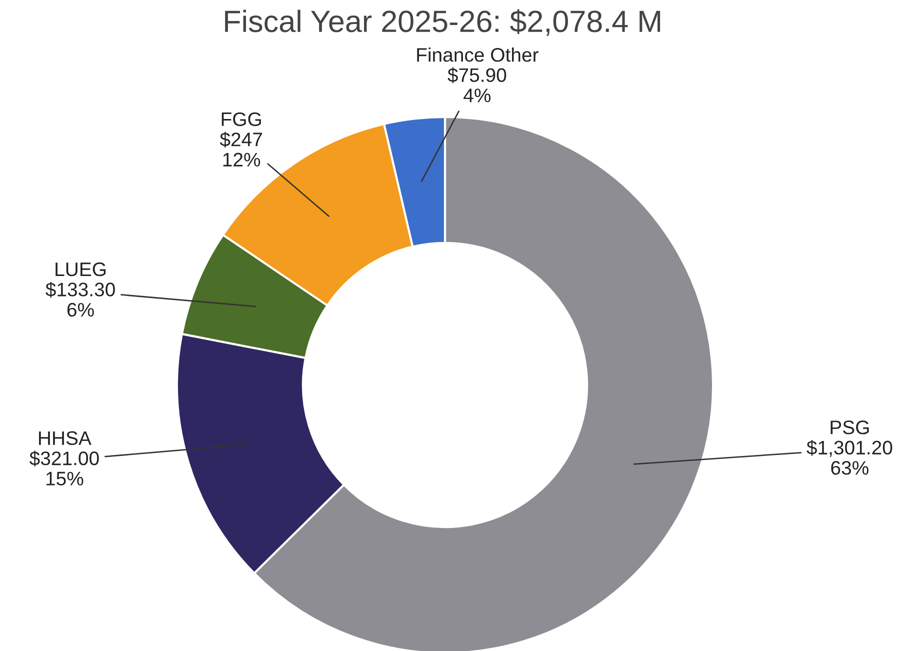  Describe the element at coordinates (849, 457) in the screenshot. I see `data-label: $1,301.20 63%` at that location.